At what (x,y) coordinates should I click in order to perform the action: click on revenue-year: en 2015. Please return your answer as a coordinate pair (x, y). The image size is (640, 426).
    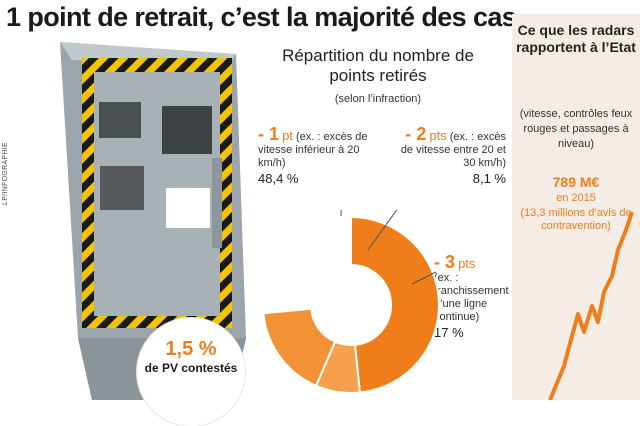
    Looking at the image, I should click on (576, 198).